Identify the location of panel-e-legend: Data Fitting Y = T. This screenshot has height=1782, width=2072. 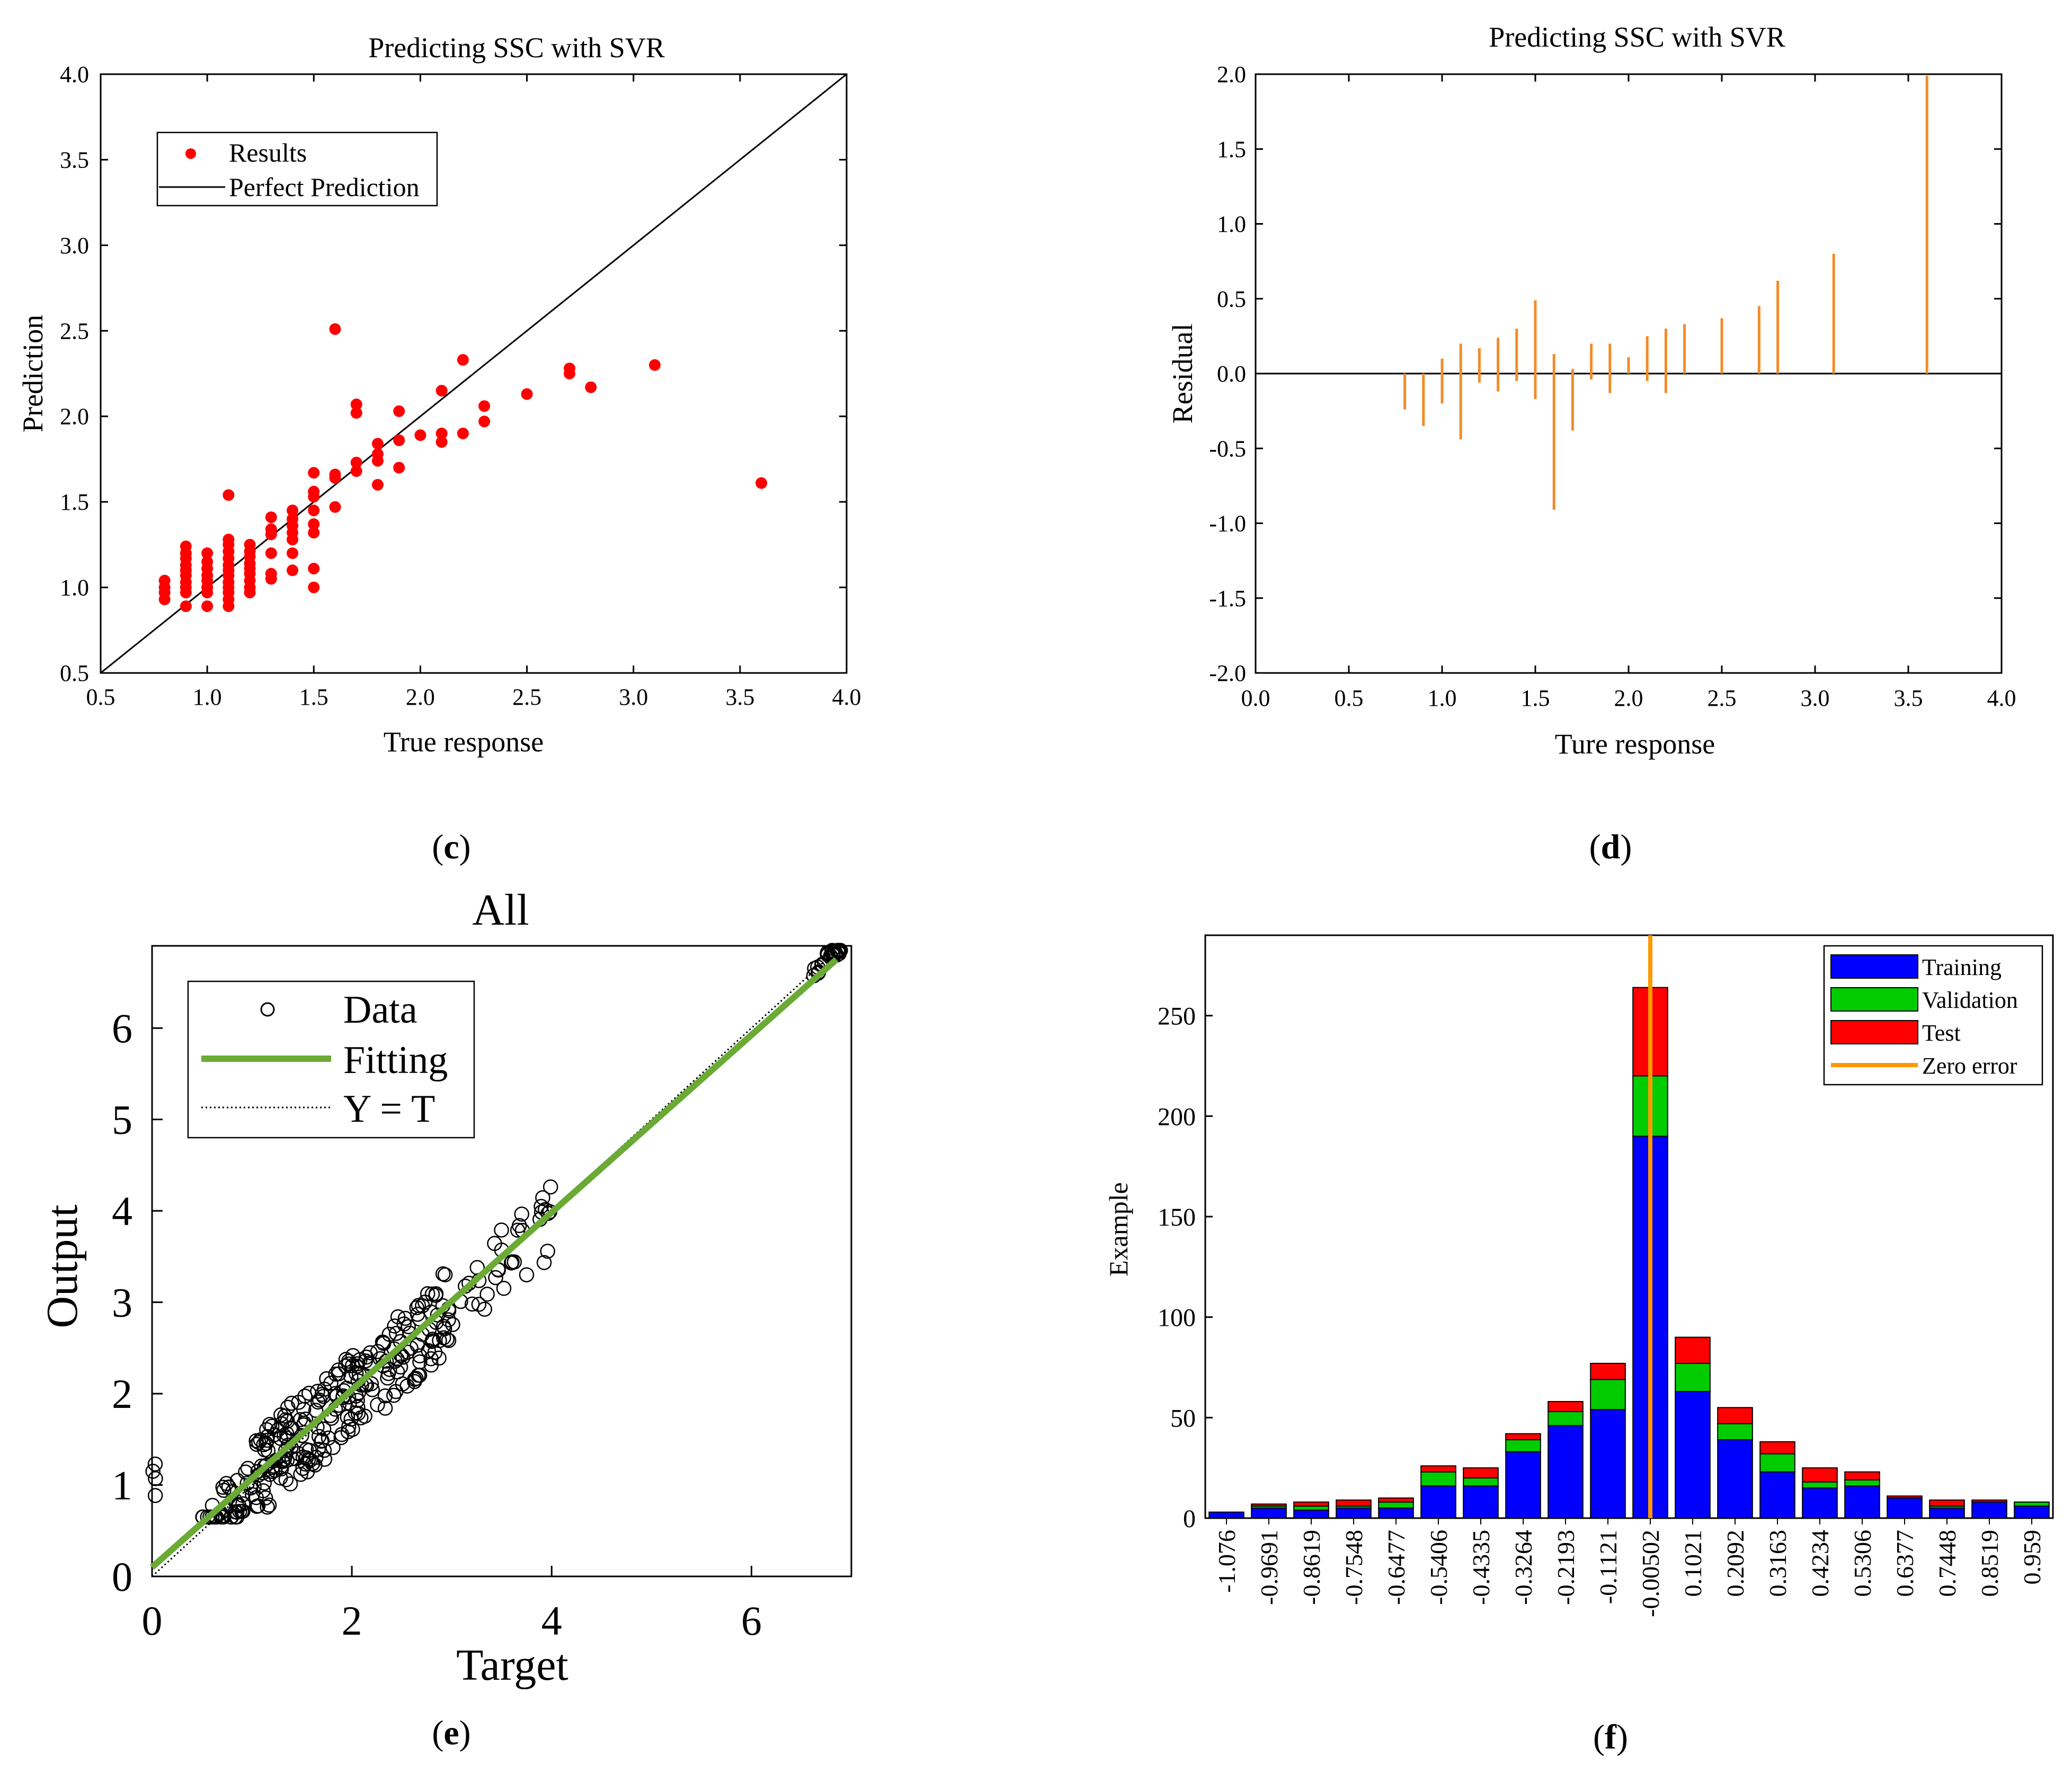
(331, 1059).